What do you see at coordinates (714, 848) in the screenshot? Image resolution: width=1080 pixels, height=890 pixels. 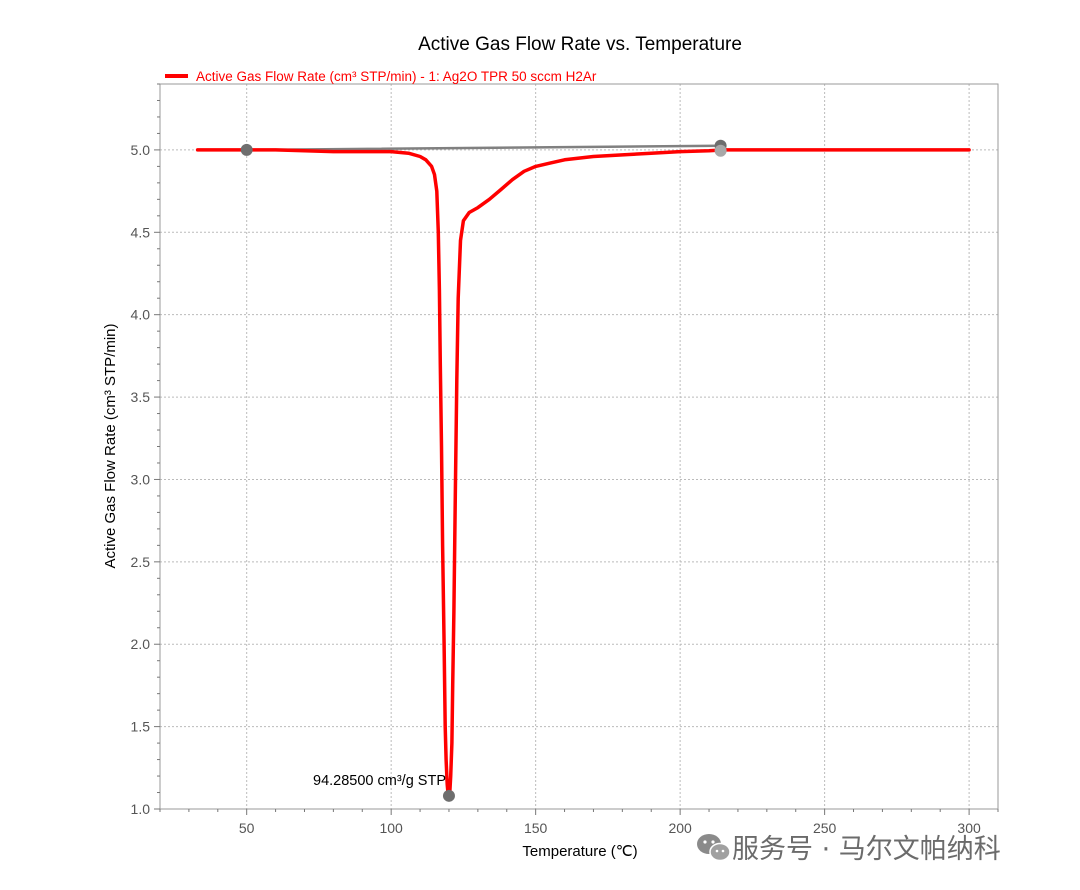 I see `wechat-icon` at bounding box center [714, 848].